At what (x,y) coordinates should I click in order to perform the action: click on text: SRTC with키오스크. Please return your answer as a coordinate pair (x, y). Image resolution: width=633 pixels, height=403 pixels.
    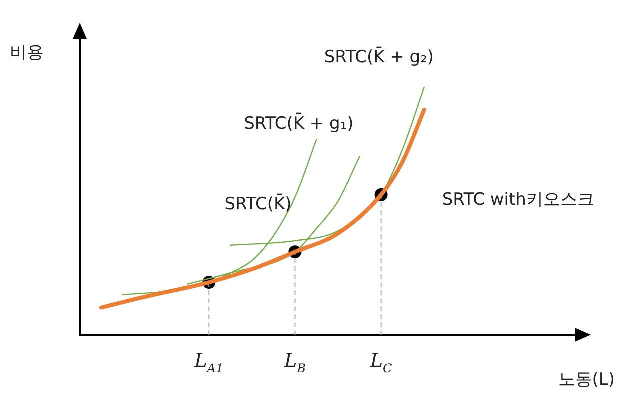
    Looking at the image, I should click on (518, 200).